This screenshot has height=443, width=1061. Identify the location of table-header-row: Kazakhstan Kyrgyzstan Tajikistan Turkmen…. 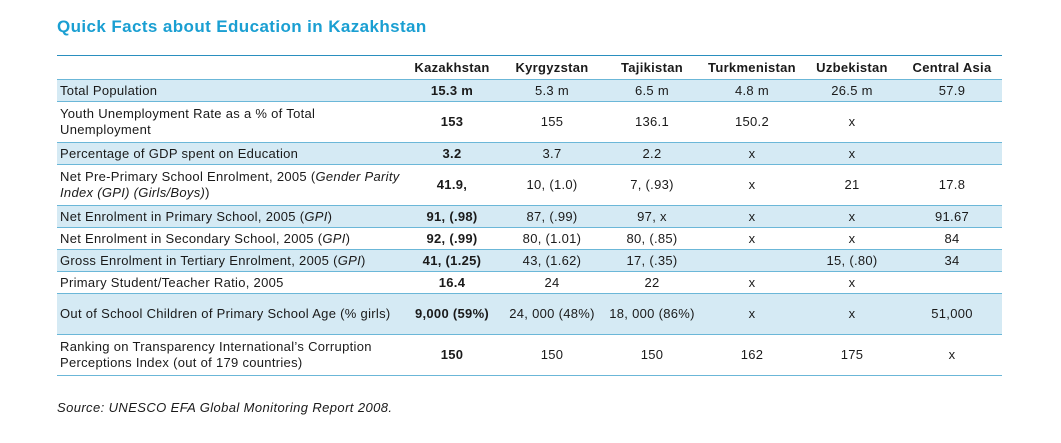
(529, 67).